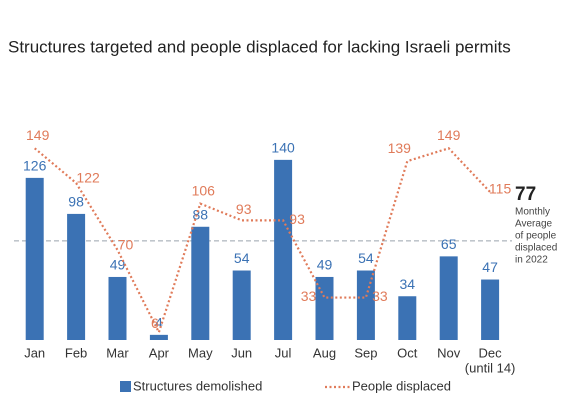 This screenshot has width=568, height=400. I want to click on x-tick-label: Jun, so click(241, 352).